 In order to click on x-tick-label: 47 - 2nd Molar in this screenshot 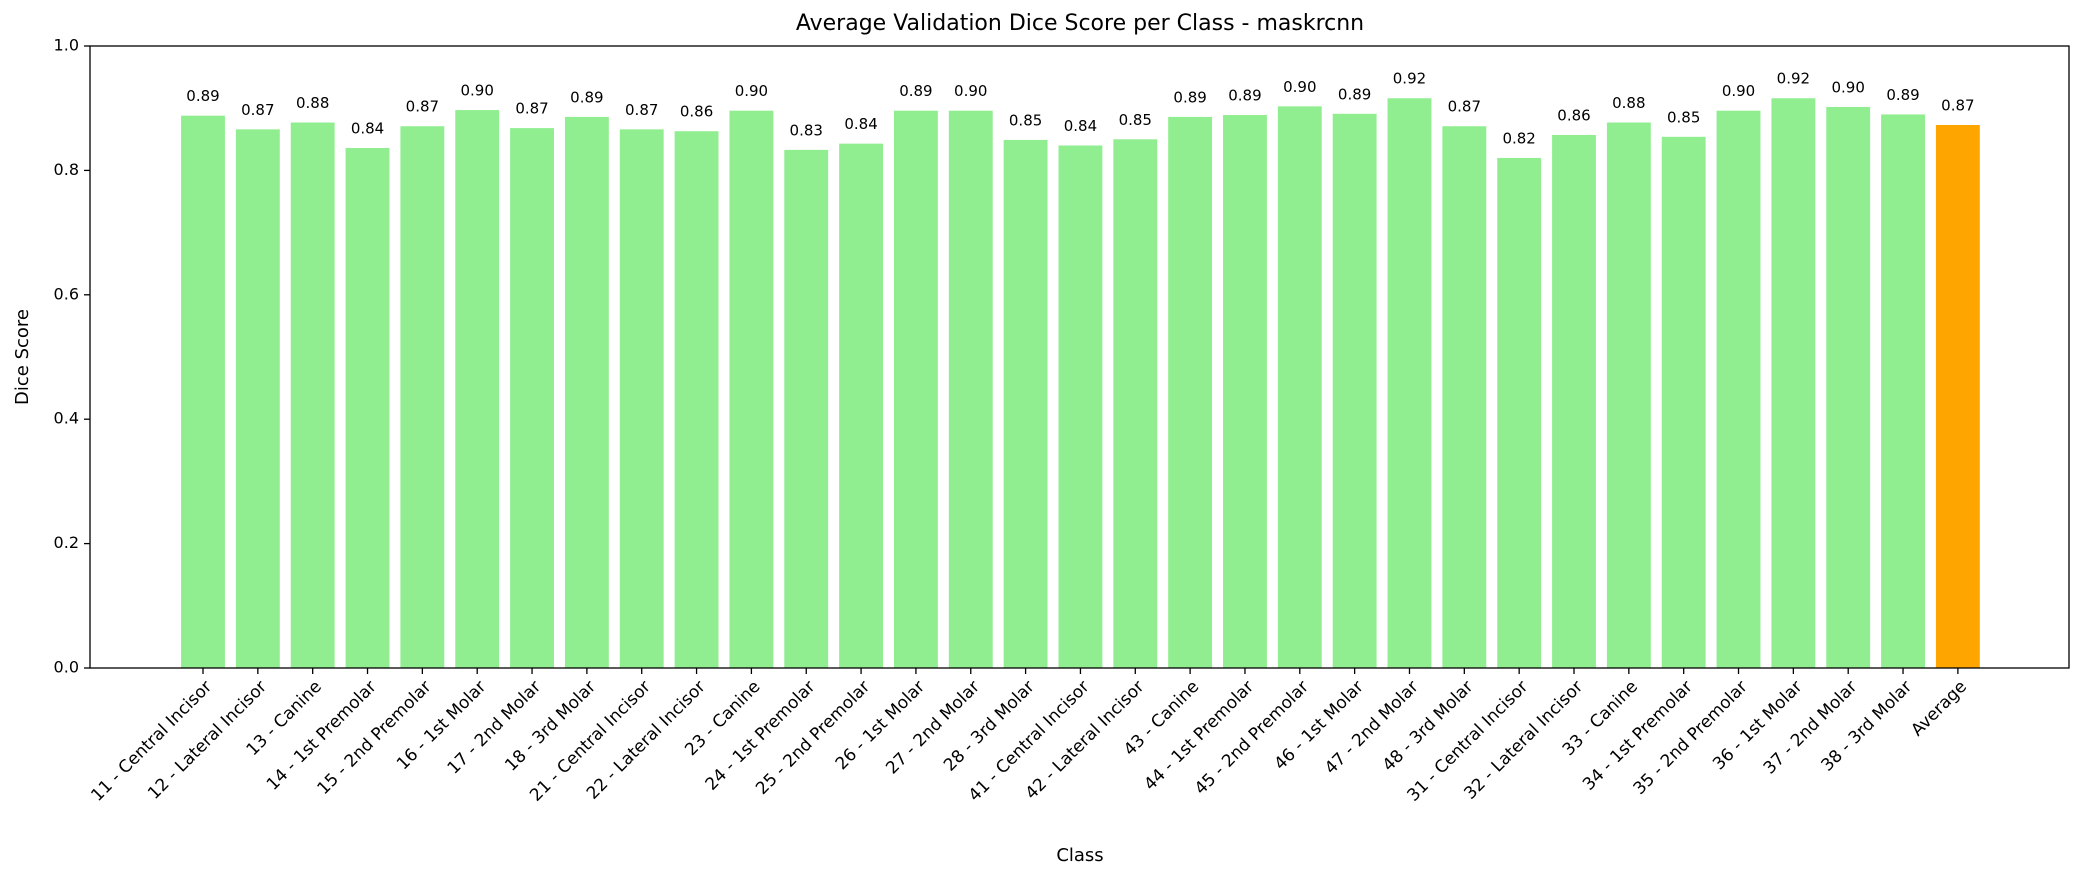, I will do `click(1372, 728)`.